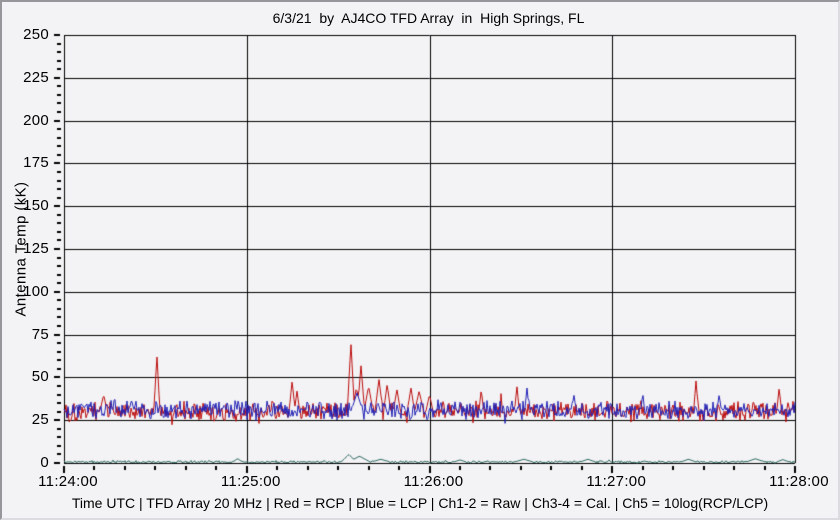 This screenshot has height=520, width=840. What do you see at coordinates (616, 481) in the screenshot?
I see `x-tick-label: 11:27:00` at bounding box center [616, 481].